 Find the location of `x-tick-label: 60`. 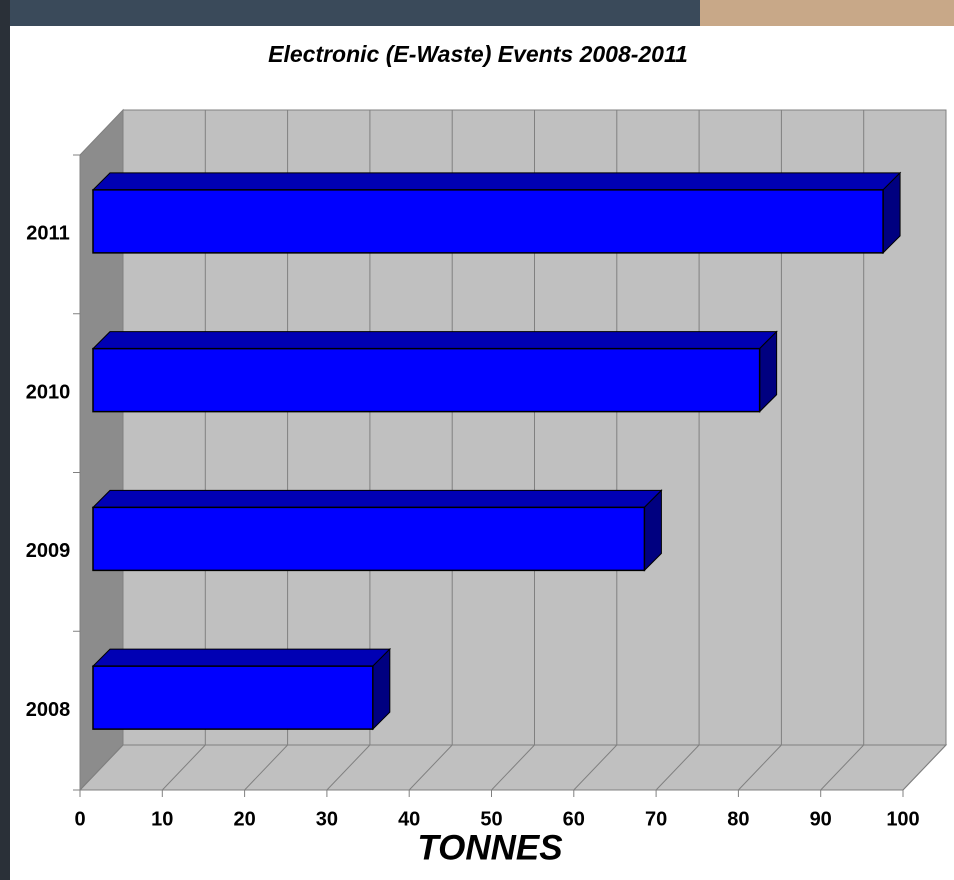

x-tick-label: 60 is located at coordinates (574, 819).